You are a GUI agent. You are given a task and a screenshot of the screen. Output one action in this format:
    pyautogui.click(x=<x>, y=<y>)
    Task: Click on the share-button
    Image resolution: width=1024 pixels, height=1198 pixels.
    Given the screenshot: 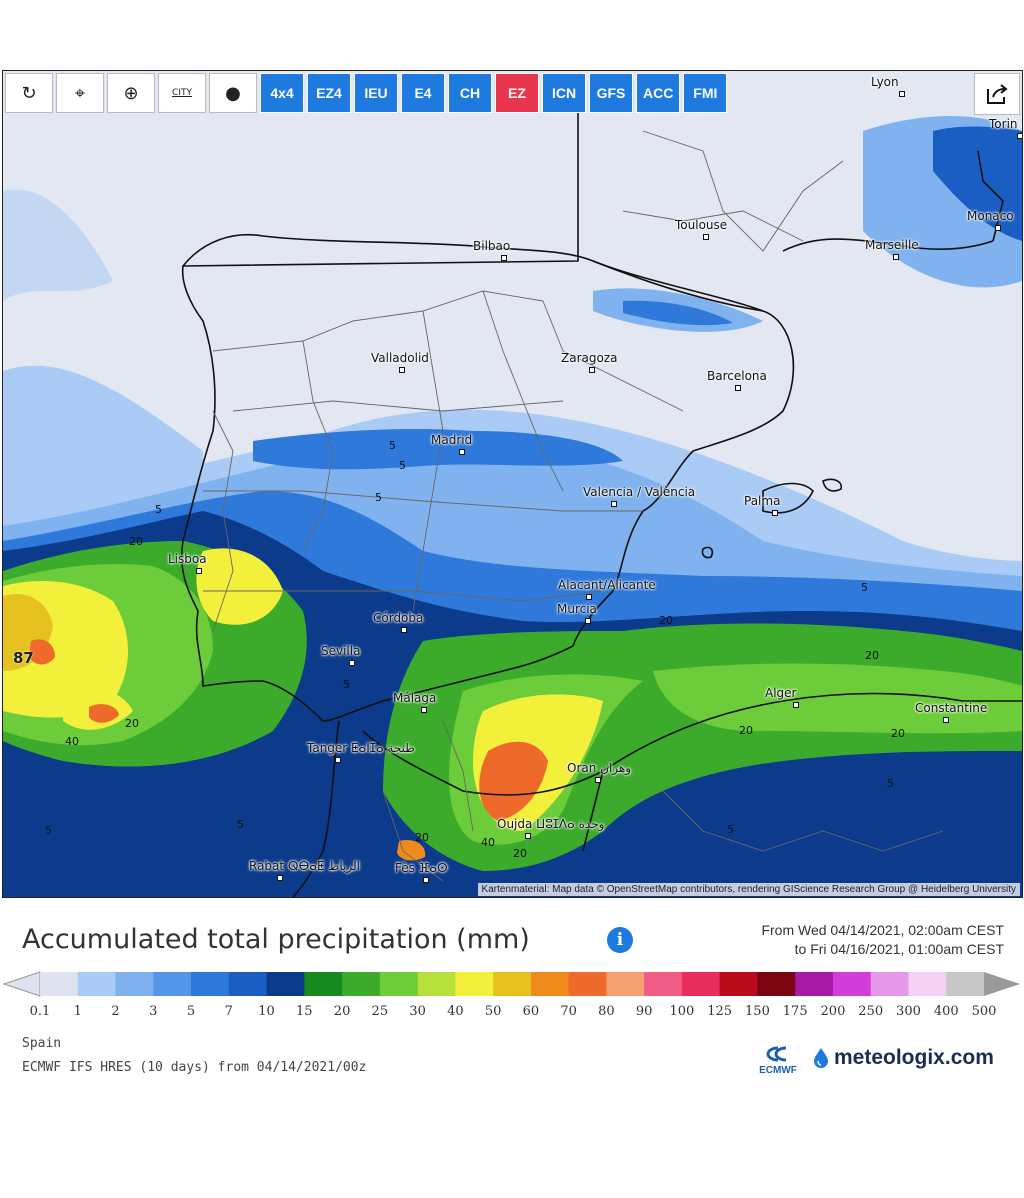 What is the action you would take?
    pyautogui.click(x=997, y=94)
    